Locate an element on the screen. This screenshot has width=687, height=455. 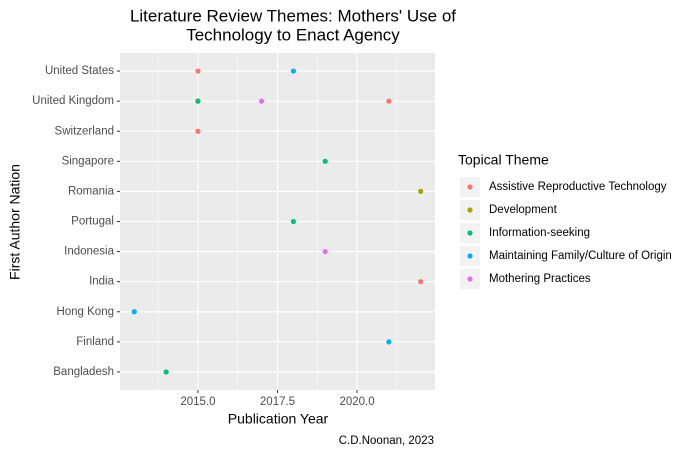
legend-label: Information-seeking is located at coordinates (539, 233).